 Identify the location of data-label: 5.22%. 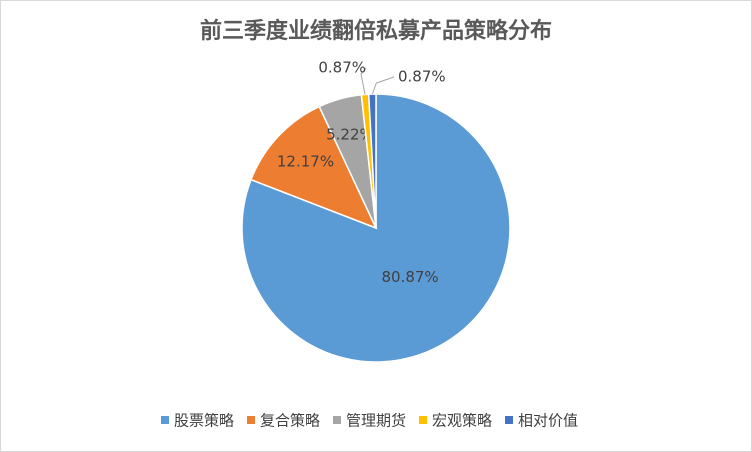
(350, 135).